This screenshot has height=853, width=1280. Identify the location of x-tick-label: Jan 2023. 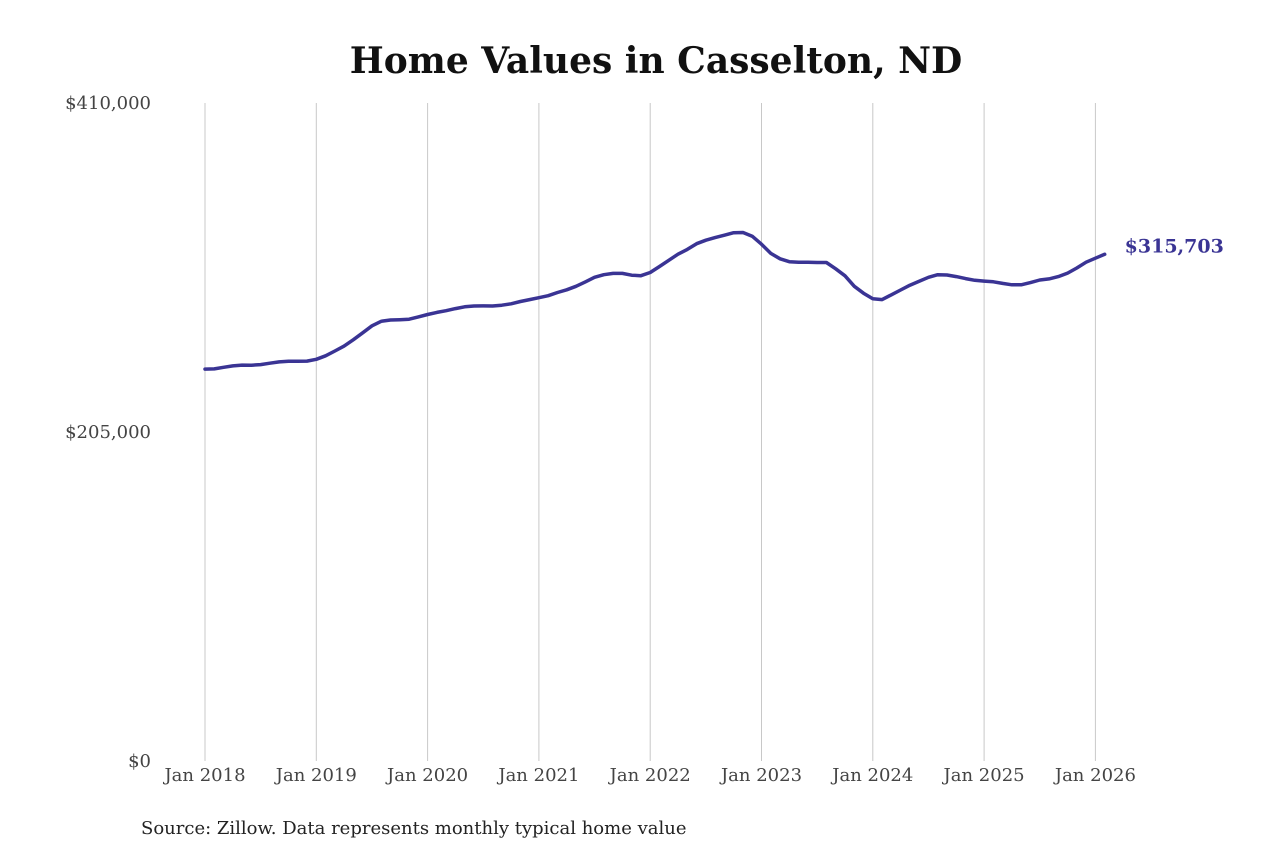
(760, 775).